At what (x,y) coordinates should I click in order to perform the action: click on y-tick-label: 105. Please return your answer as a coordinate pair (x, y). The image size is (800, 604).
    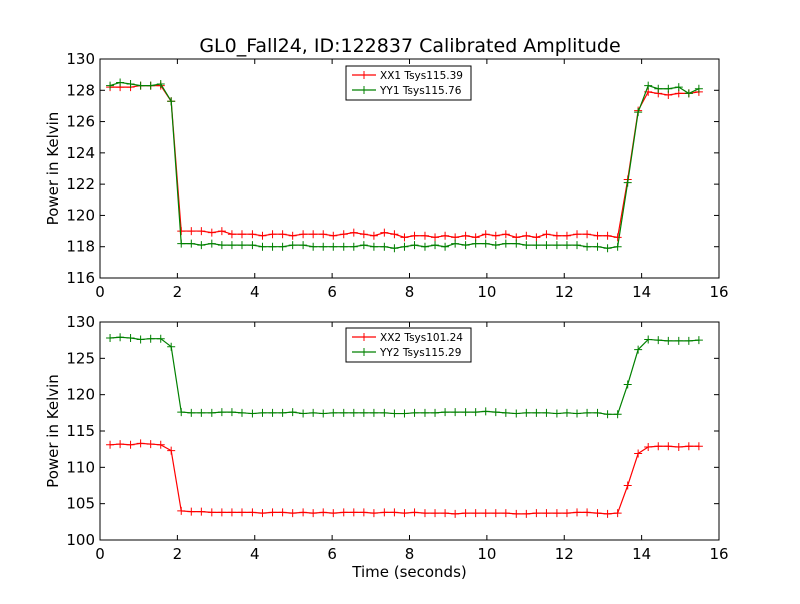
    Looking at the image, I should click on (80, 504).